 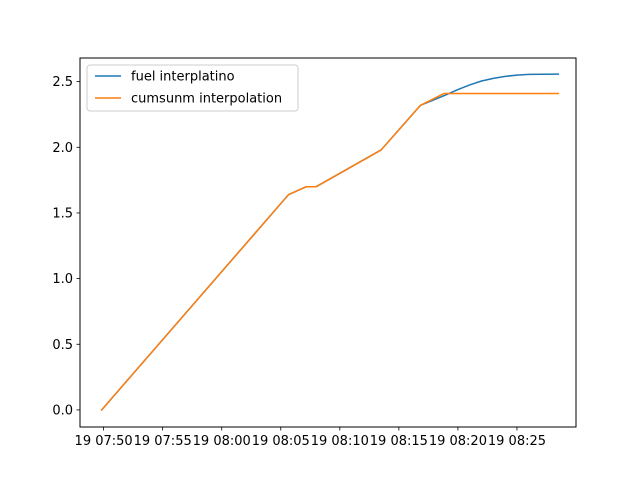 What do you see at coordinates (66, 246) in the screenshot?
I see `y-axis: 0.0 0.5 1.0 1.5 2.0 2.5` at bounding box center [66, 246].